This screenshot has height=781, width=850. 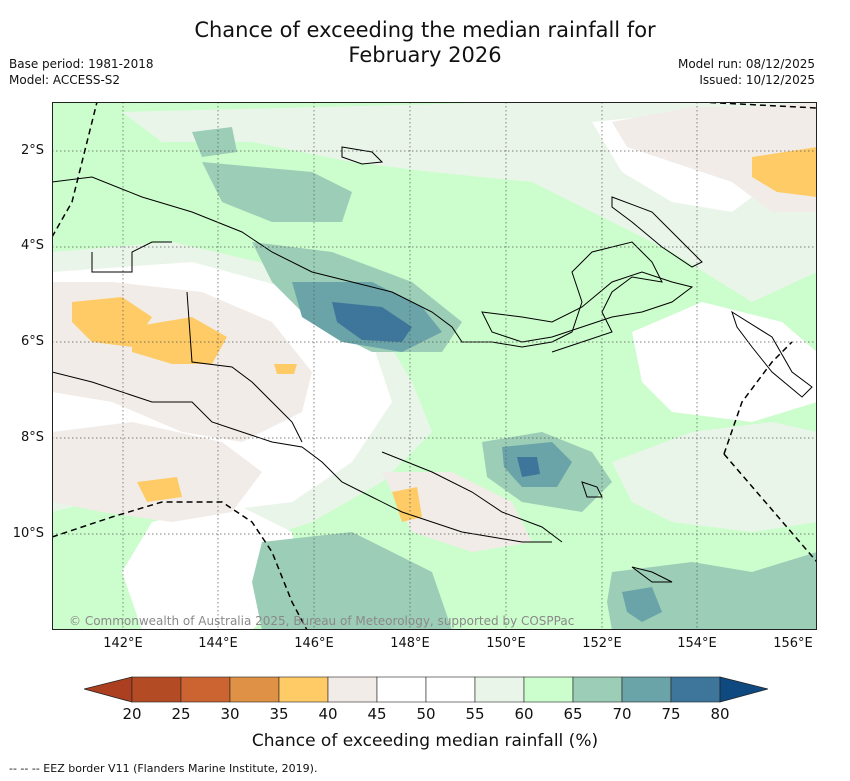 I want to click on lon-label-148e: 148°E, so click(x=410, y=643).